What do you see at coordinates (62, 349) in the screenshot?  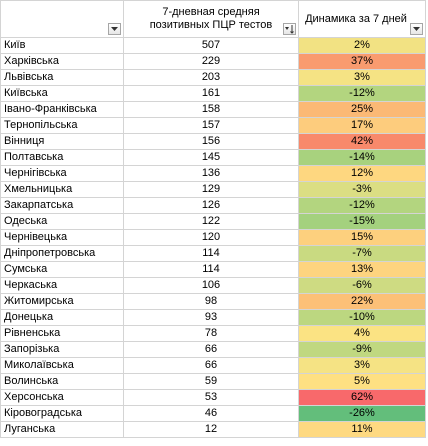 I see `region-cell: Запорізька` at bounding box center [62, 349].